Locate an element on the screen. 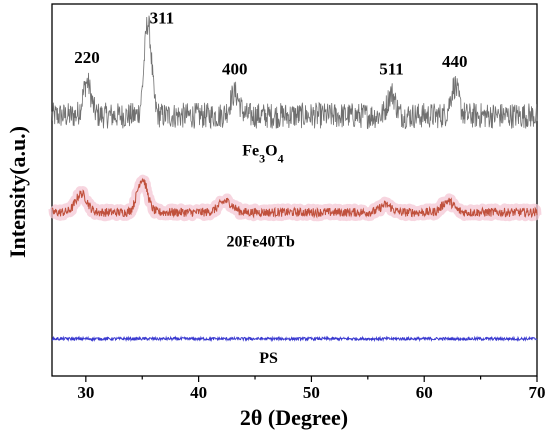  x-tick-label: 70 is located at coordinates (537, 392).